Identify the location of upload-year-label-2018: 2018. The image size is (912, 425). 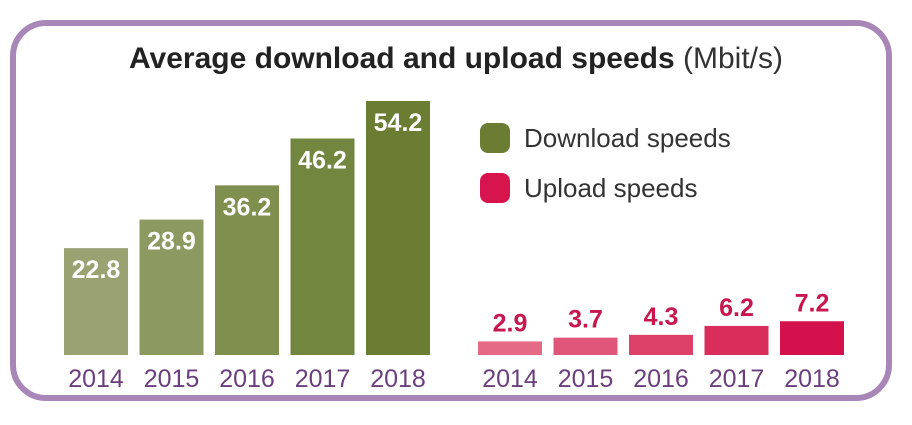
(812, 379).